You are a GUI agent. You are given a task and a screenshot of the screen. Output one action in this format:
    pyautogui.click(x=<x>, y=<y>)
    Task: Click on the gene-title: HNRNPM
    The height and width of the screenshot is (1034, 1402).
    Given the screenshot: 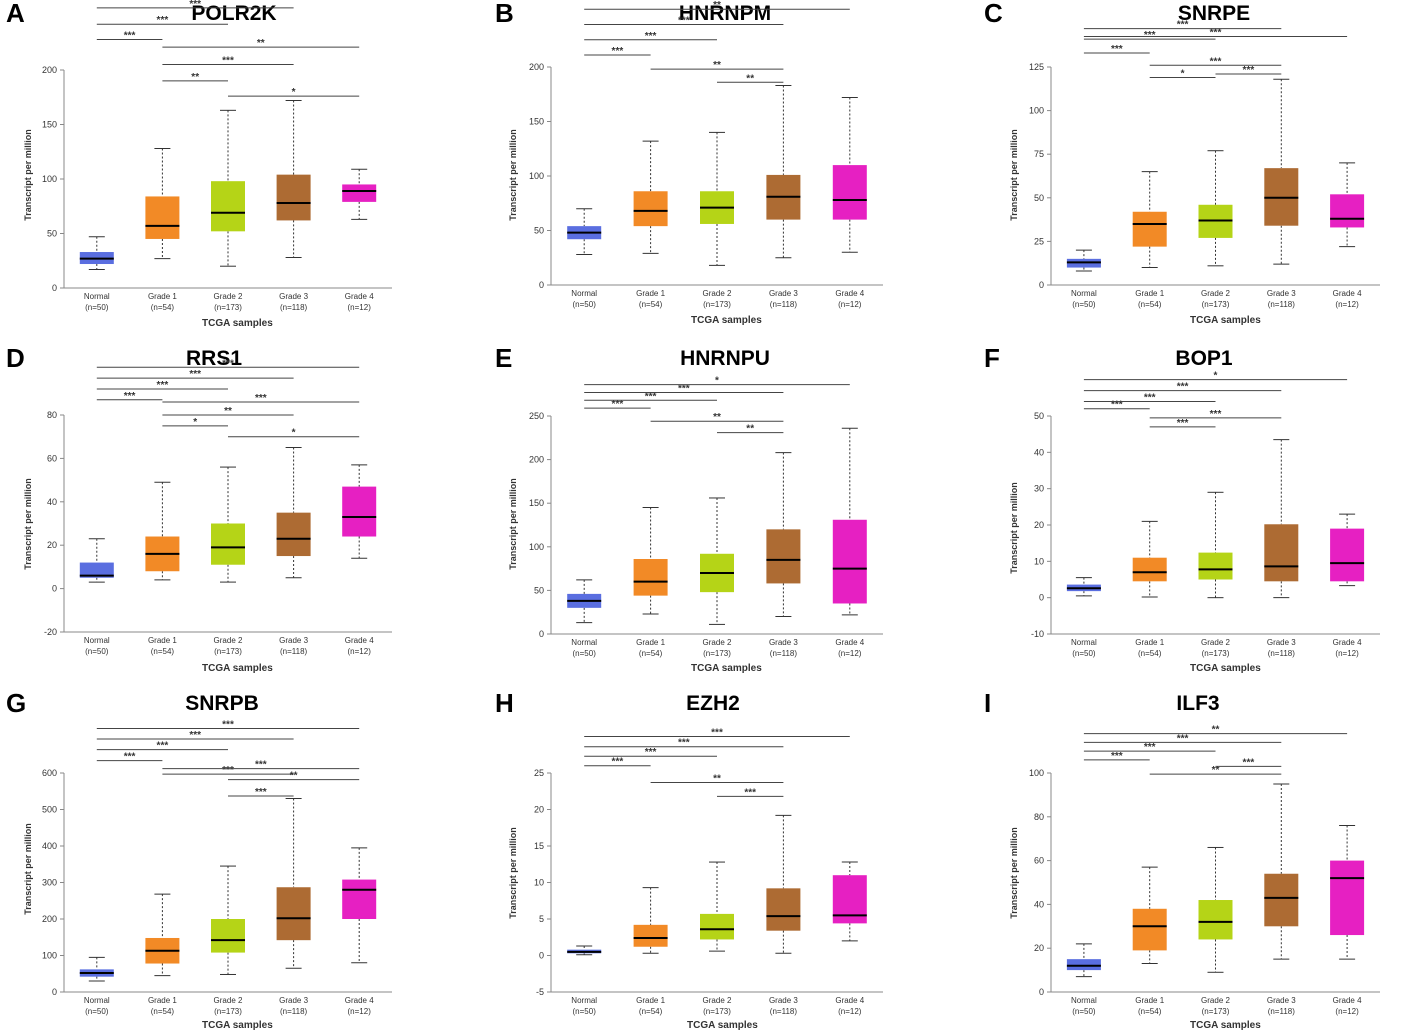 What is the action you would take?
    pyautogui.click(x=725, y=13)
    